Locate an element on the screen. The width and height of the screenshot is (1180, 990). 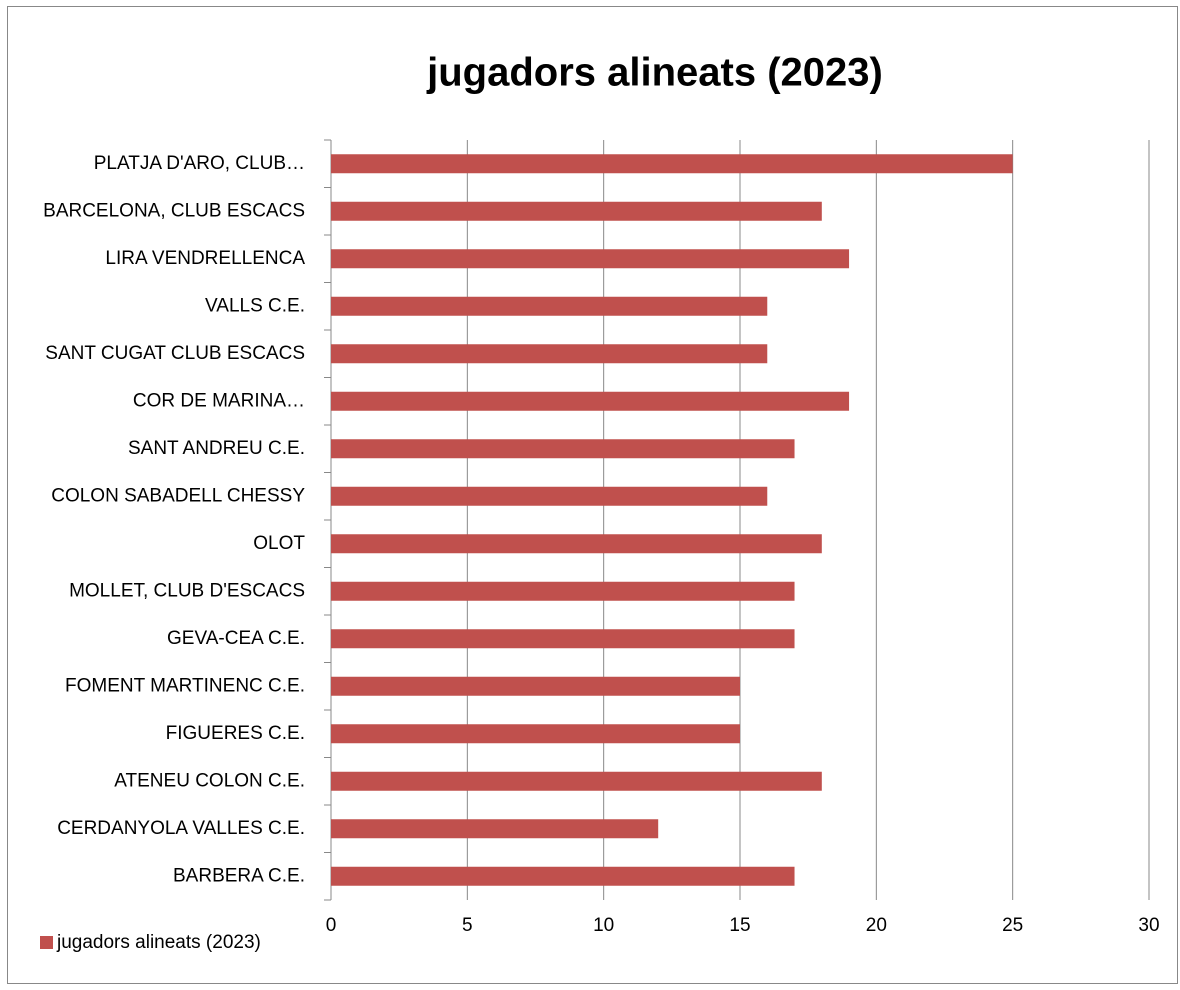
y-tick-label: FOMENT MARTINENC C.E. is located at coordinates (185, 685).